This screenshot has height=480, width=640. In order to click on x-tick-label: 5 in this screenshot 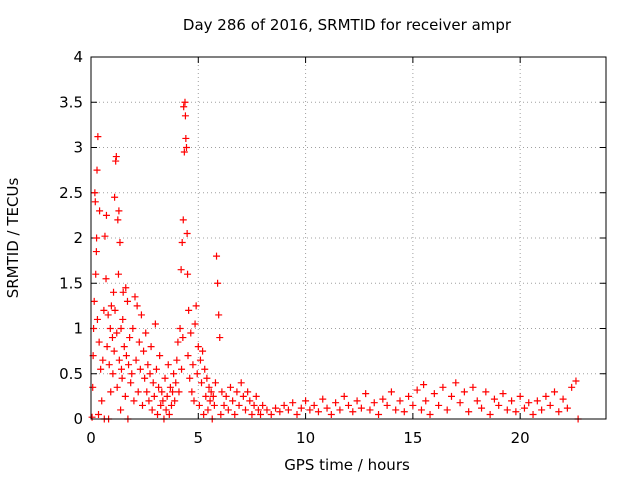, I will do `click(199, 438)`.